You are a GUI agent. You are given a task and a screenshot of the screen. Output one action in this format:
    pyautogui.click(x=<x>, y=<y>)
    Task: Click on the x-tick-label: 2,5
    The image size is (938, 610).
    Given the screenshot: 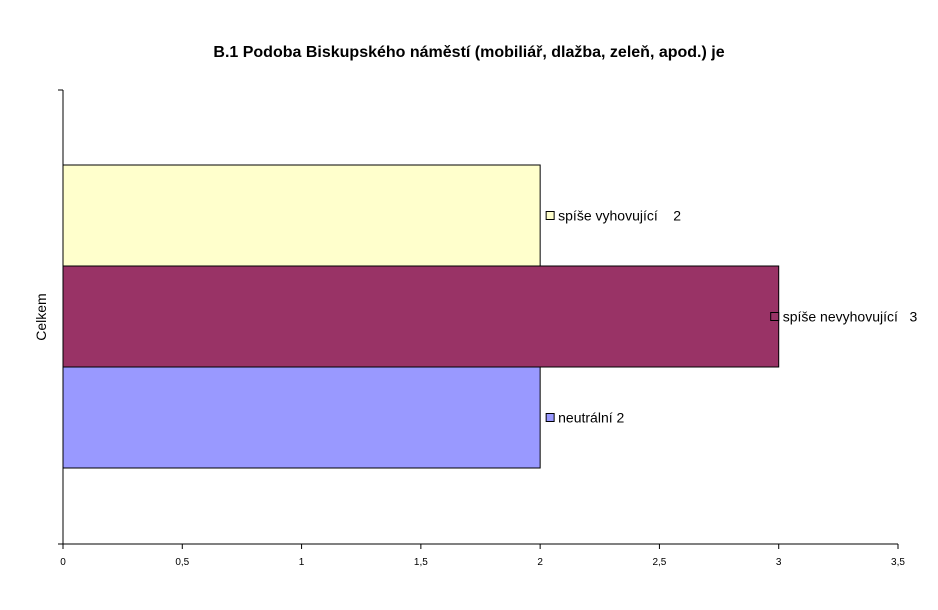 What is the action you would take?
    pyautogui.click(x=659, y=562)
    